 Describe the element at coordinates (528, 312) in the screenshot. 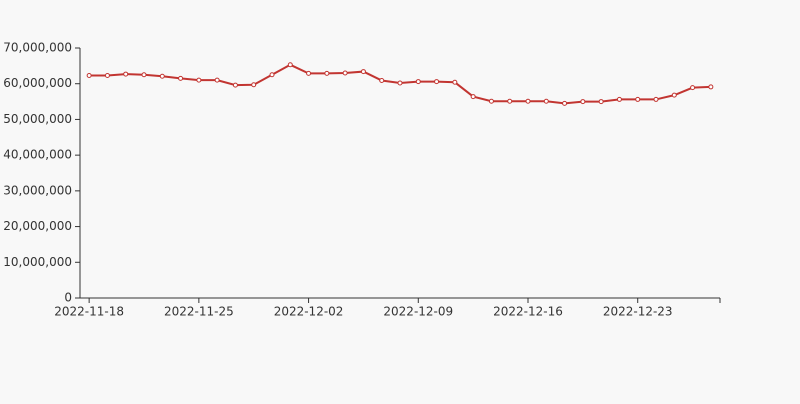

I see `x-tick-label: 2022-12-16` at that location.